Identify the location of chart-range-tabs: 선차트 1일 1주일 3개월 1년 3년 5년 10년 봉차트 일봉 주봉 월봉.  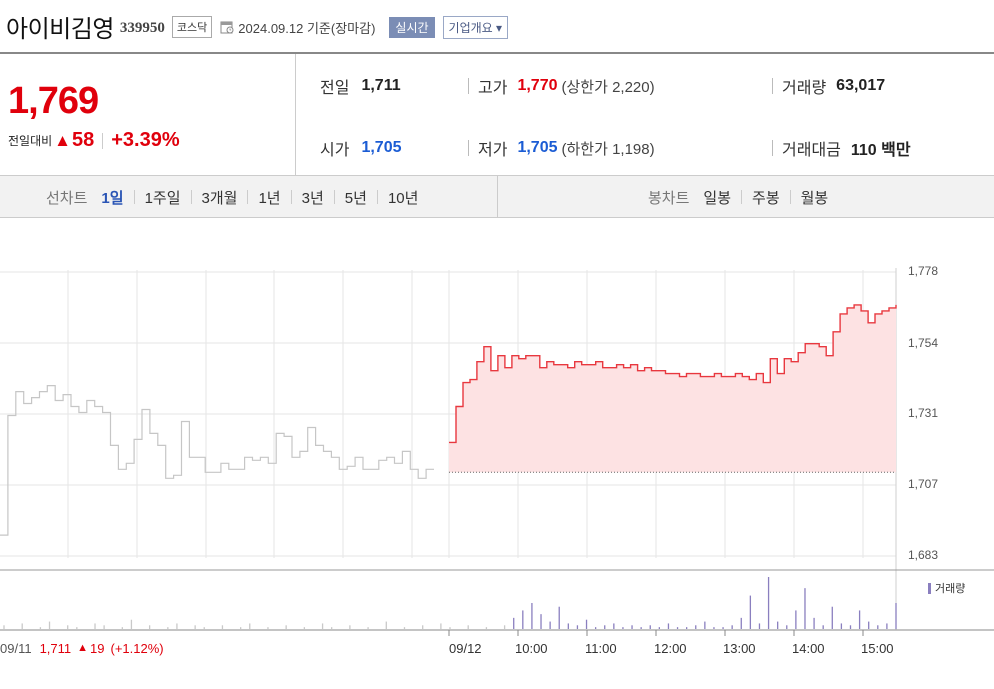
(497, 197).